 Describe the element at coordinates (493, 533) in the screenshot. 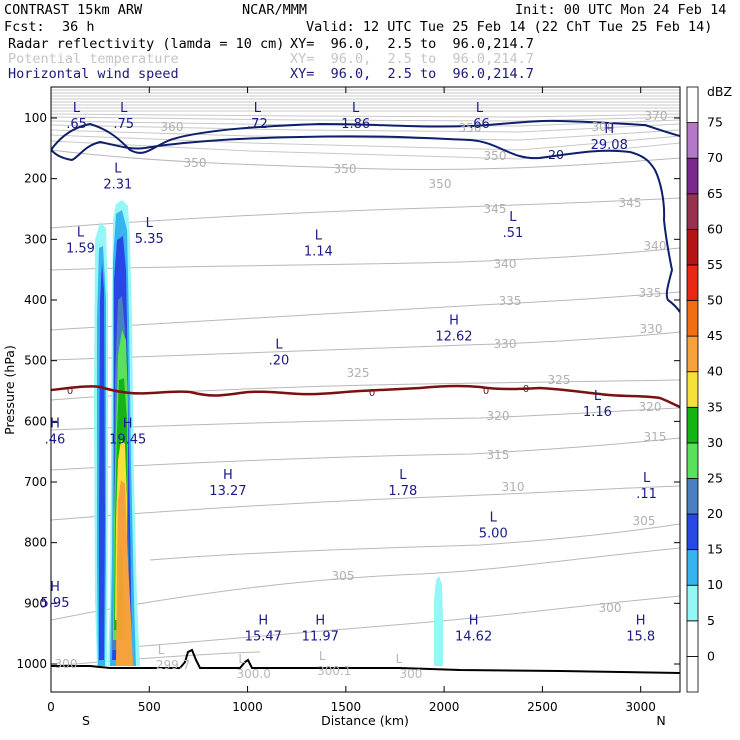

I see `extremum-value: 5.00` at that location.